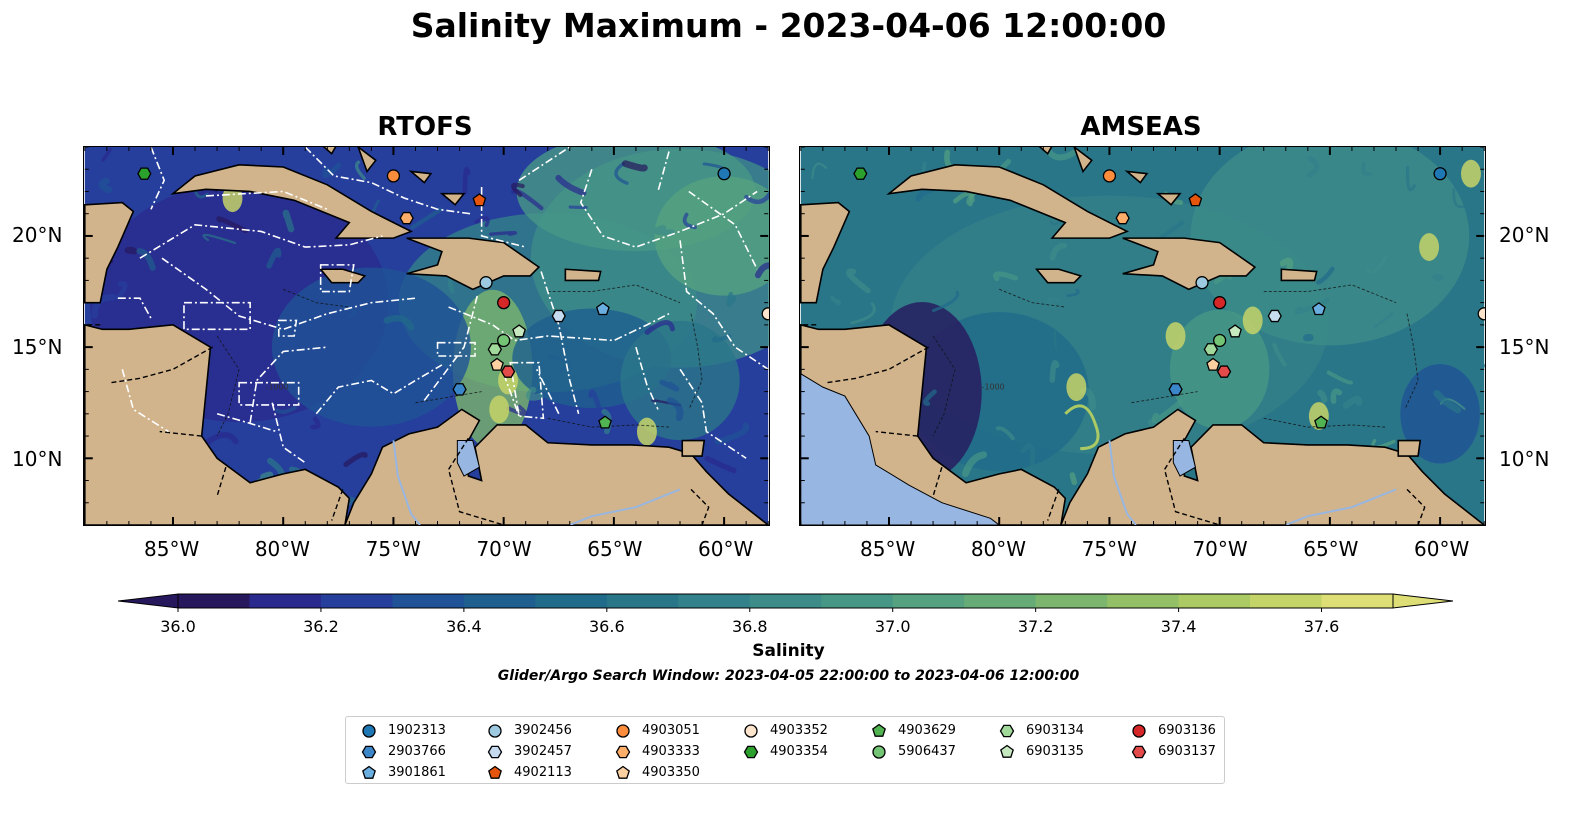 This screenshot has width=1577, height=827. Describe the element at coordinates (998, 549) in the screenshot. I see `lon-tick-label: 80°W` at that location.